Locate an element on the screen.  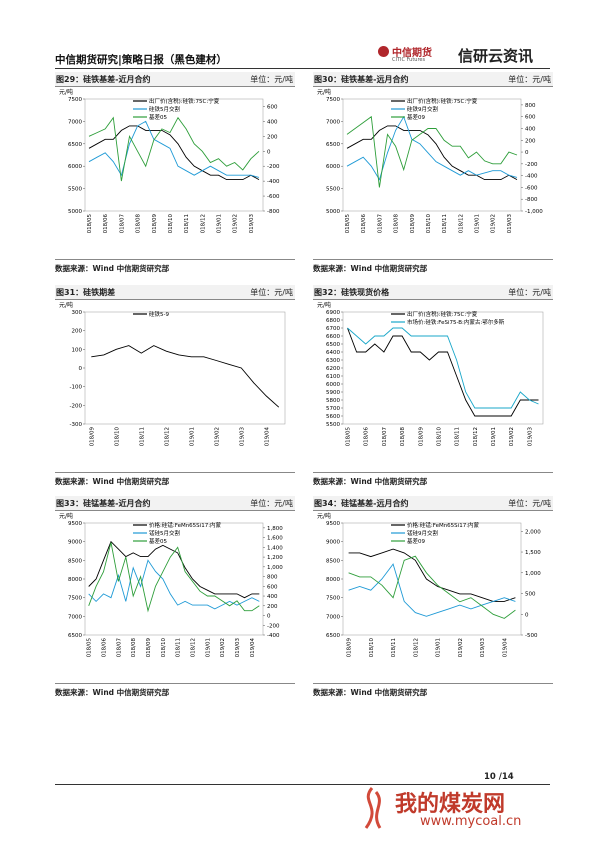
watermark-icon is located at coordinates (373, 808).